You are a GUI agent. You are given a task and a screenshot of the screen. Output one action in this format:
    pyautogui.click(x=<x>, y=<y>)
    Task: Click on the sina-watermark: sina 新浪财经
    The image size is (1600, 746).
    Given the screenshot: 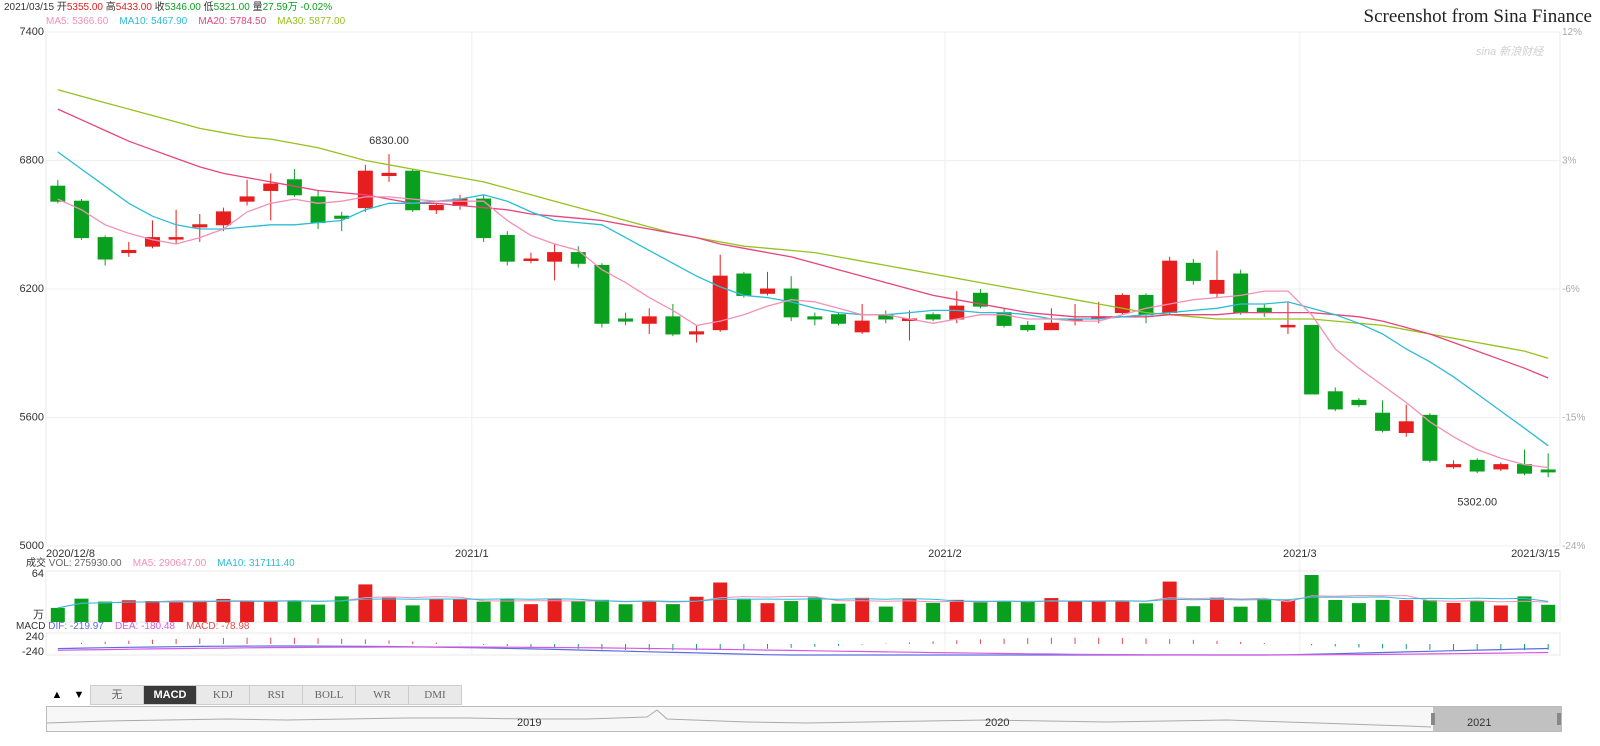 What is the action you would take?
    pyautogui.click(x=1510, y=51)
    